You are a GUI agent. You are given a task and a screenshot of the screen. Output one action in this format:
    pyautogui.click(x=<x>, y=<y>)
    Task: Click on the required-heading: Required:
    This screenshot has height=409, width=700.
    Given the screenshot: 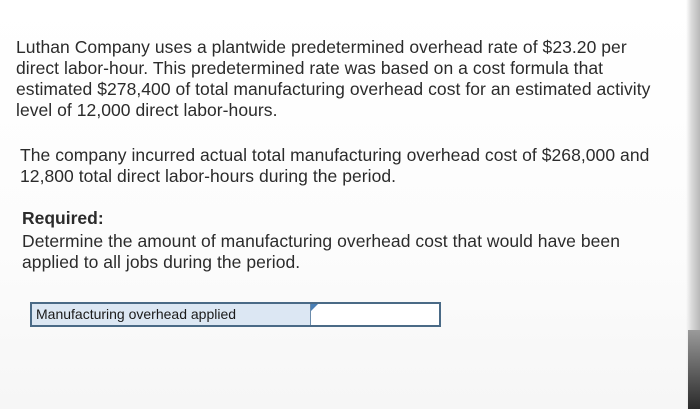 What is the action you would take?
    pyautogui.click(x=63, y=218)
    